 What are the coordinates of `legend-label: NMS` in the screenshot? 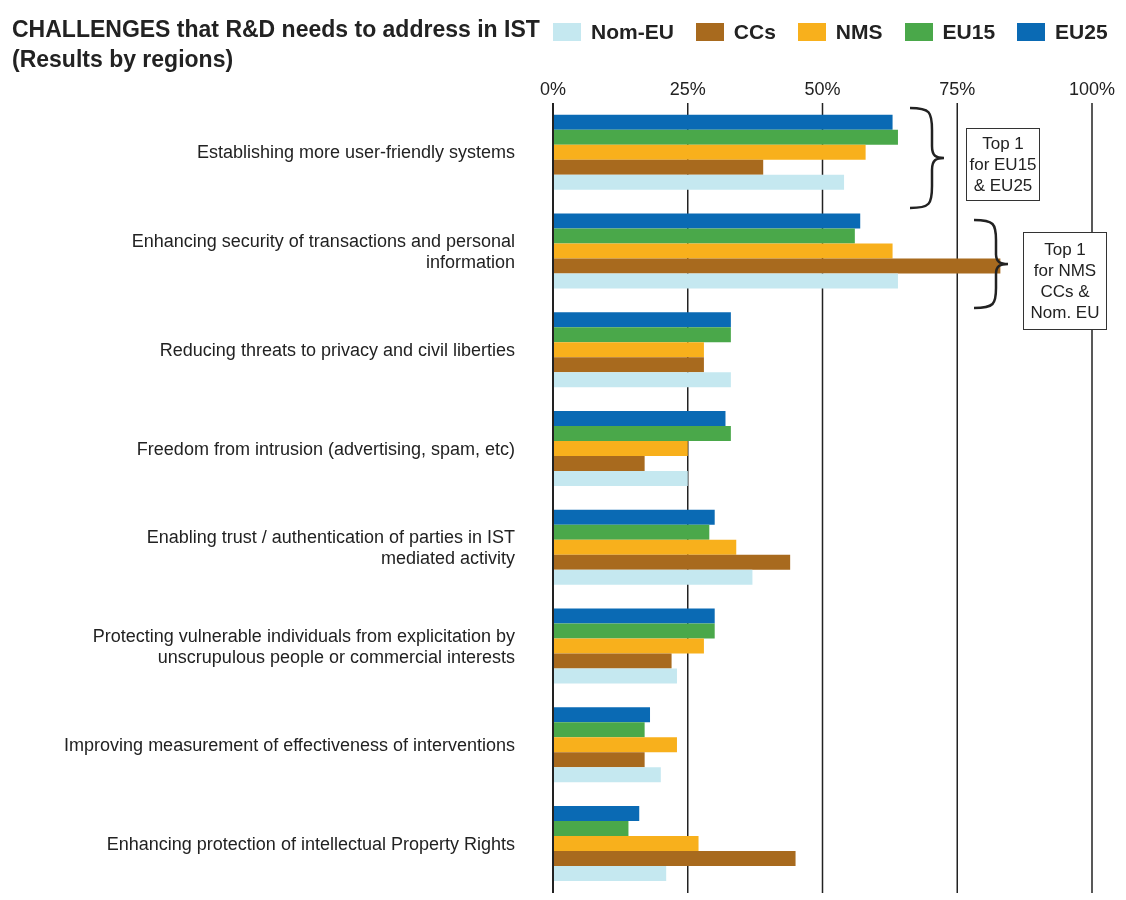 It's located at (859, 32).